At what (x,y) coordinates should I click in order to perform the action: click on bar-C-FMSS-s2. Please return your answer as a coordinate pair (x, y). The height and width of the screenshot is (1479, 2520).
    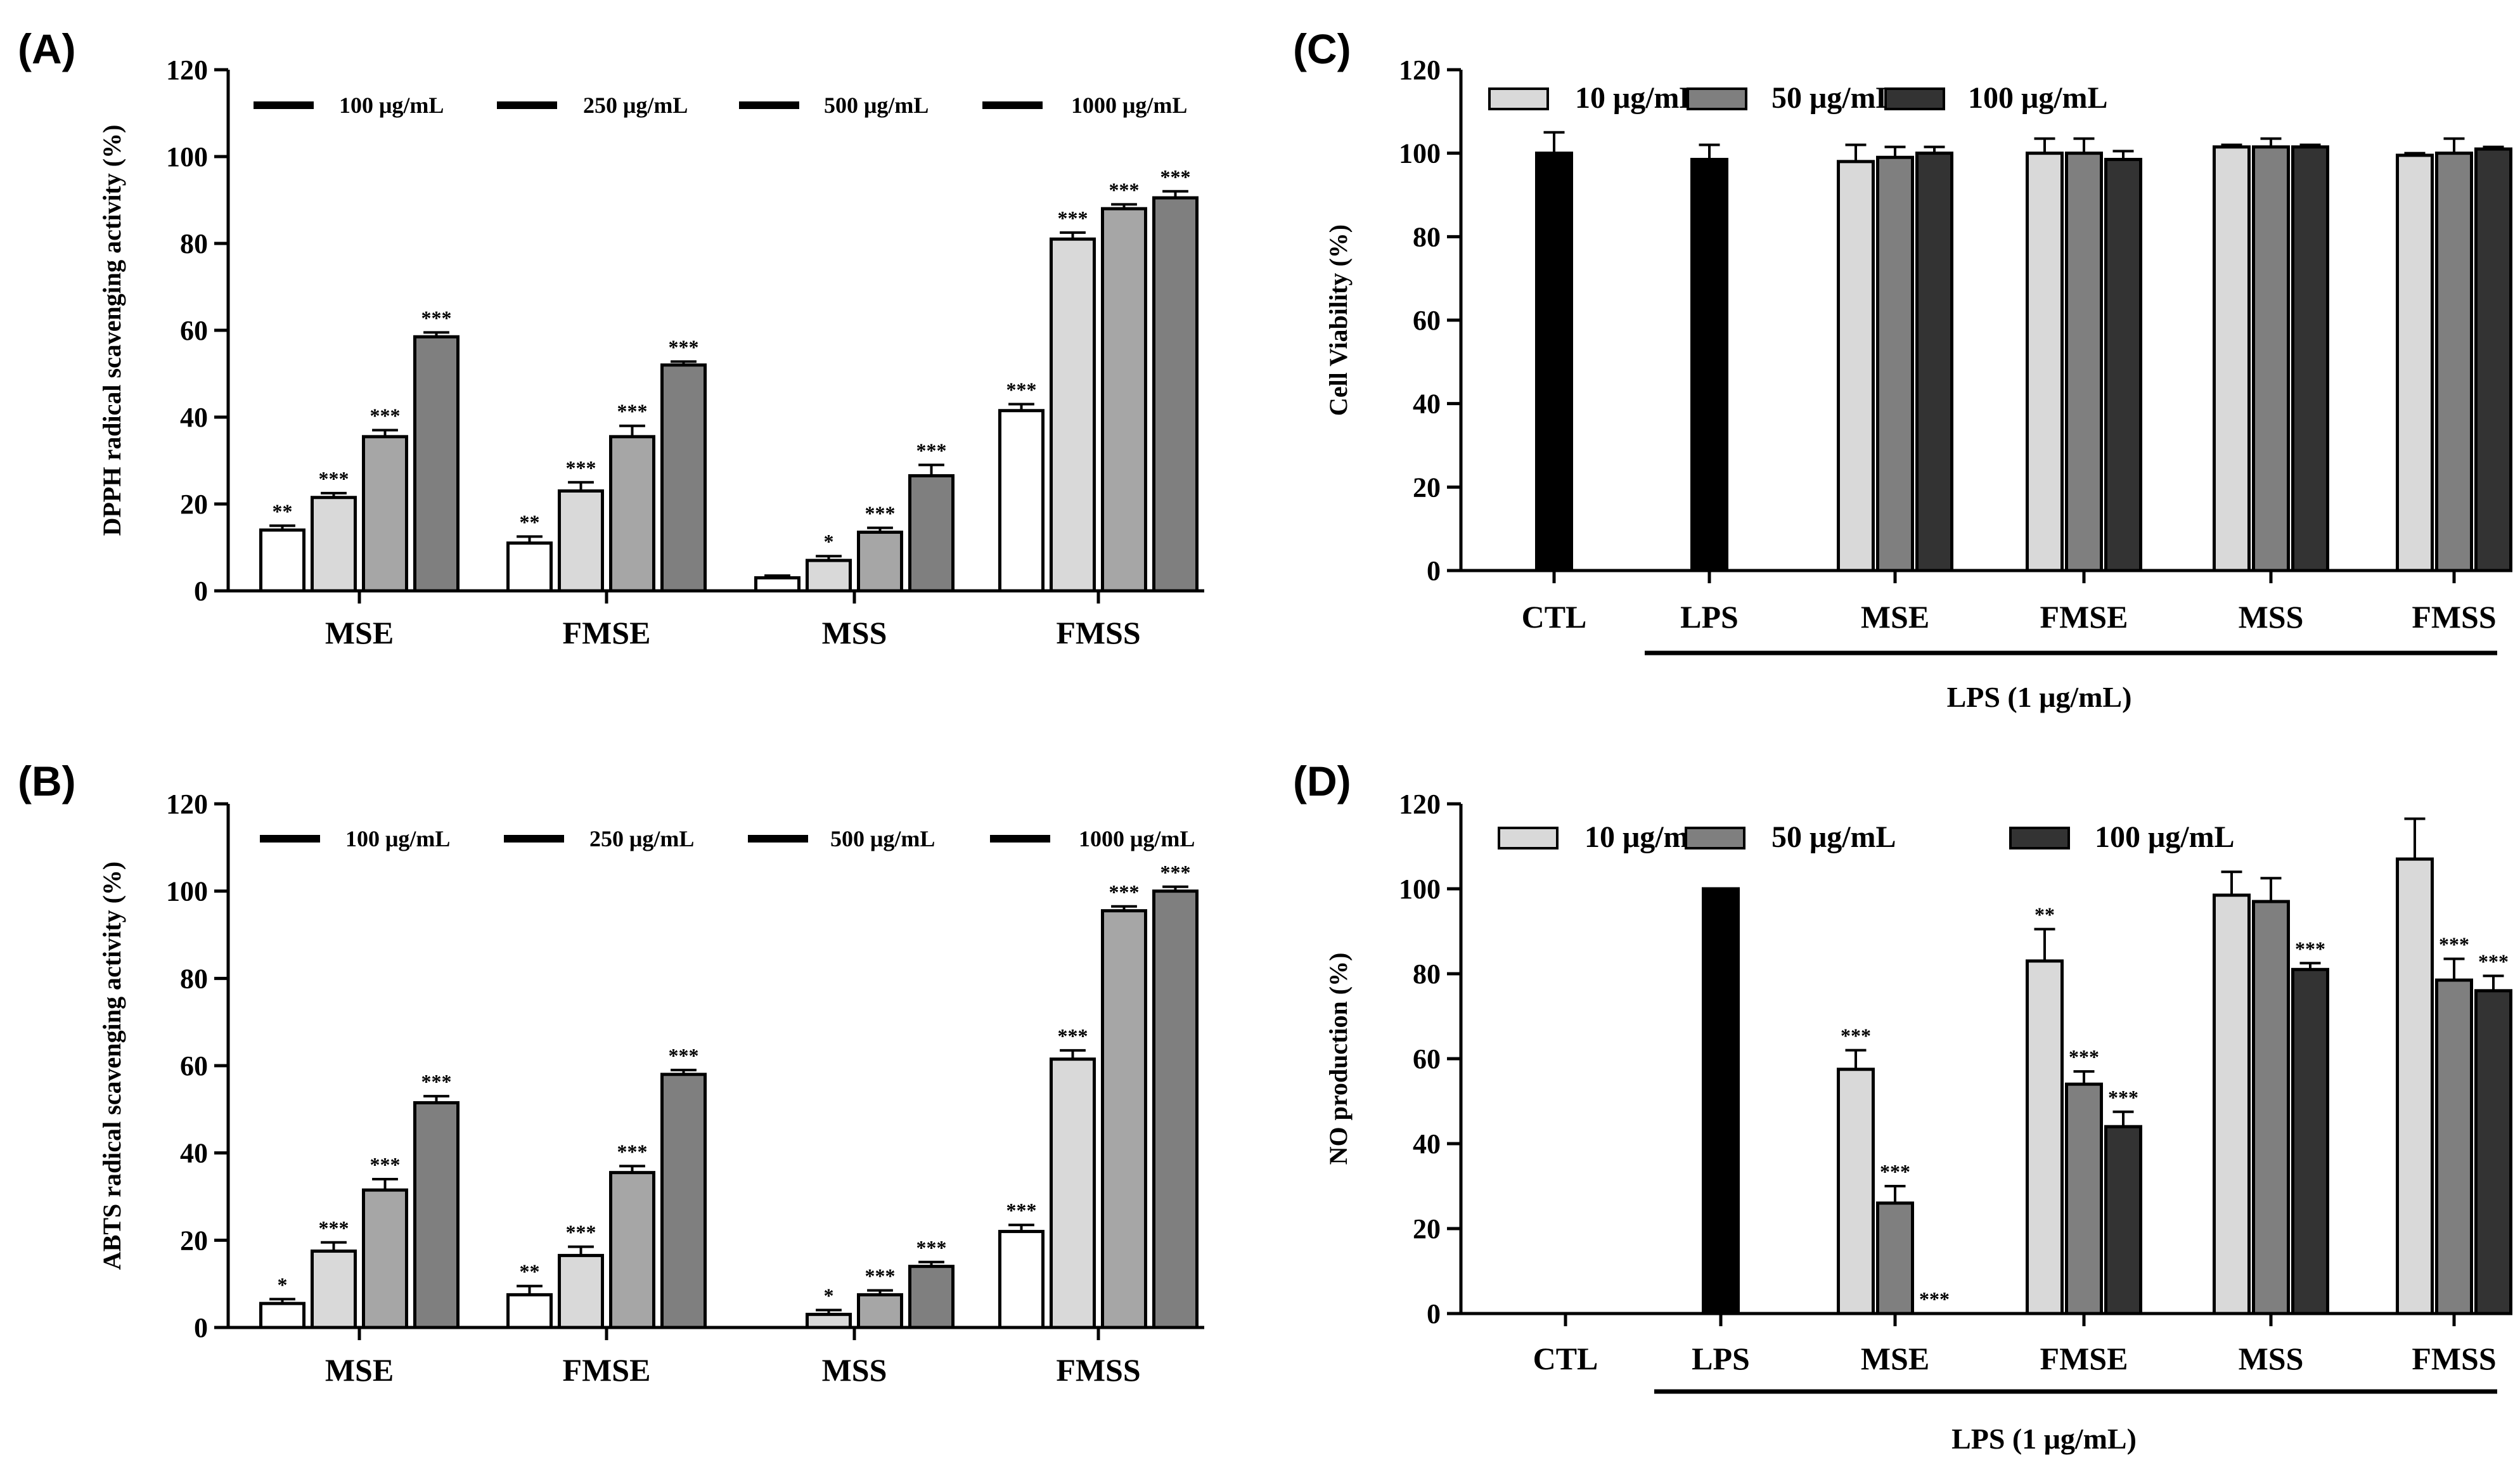
    Looking at the image, I should click on (2454, 362).